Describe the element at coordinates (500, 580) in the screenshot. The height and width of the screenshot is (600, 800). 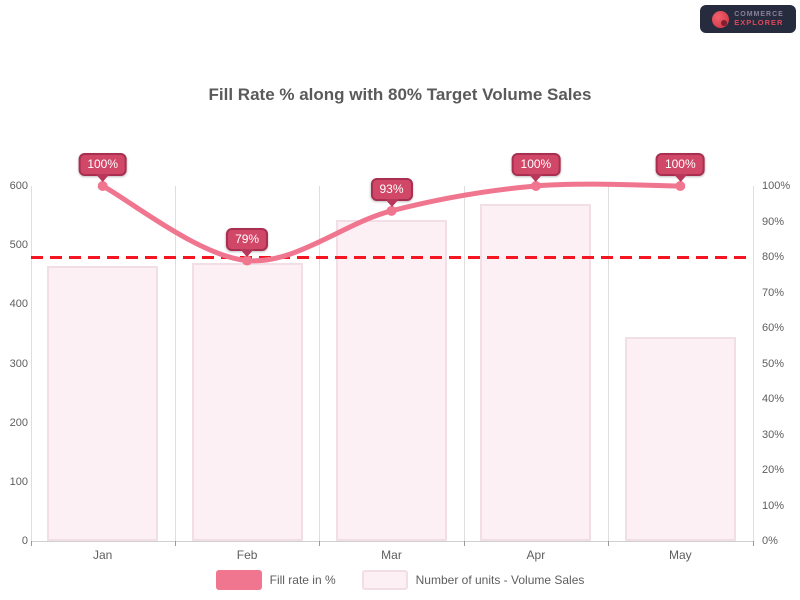
I see `legend-label: Number of units - Volume Sales` at that location.